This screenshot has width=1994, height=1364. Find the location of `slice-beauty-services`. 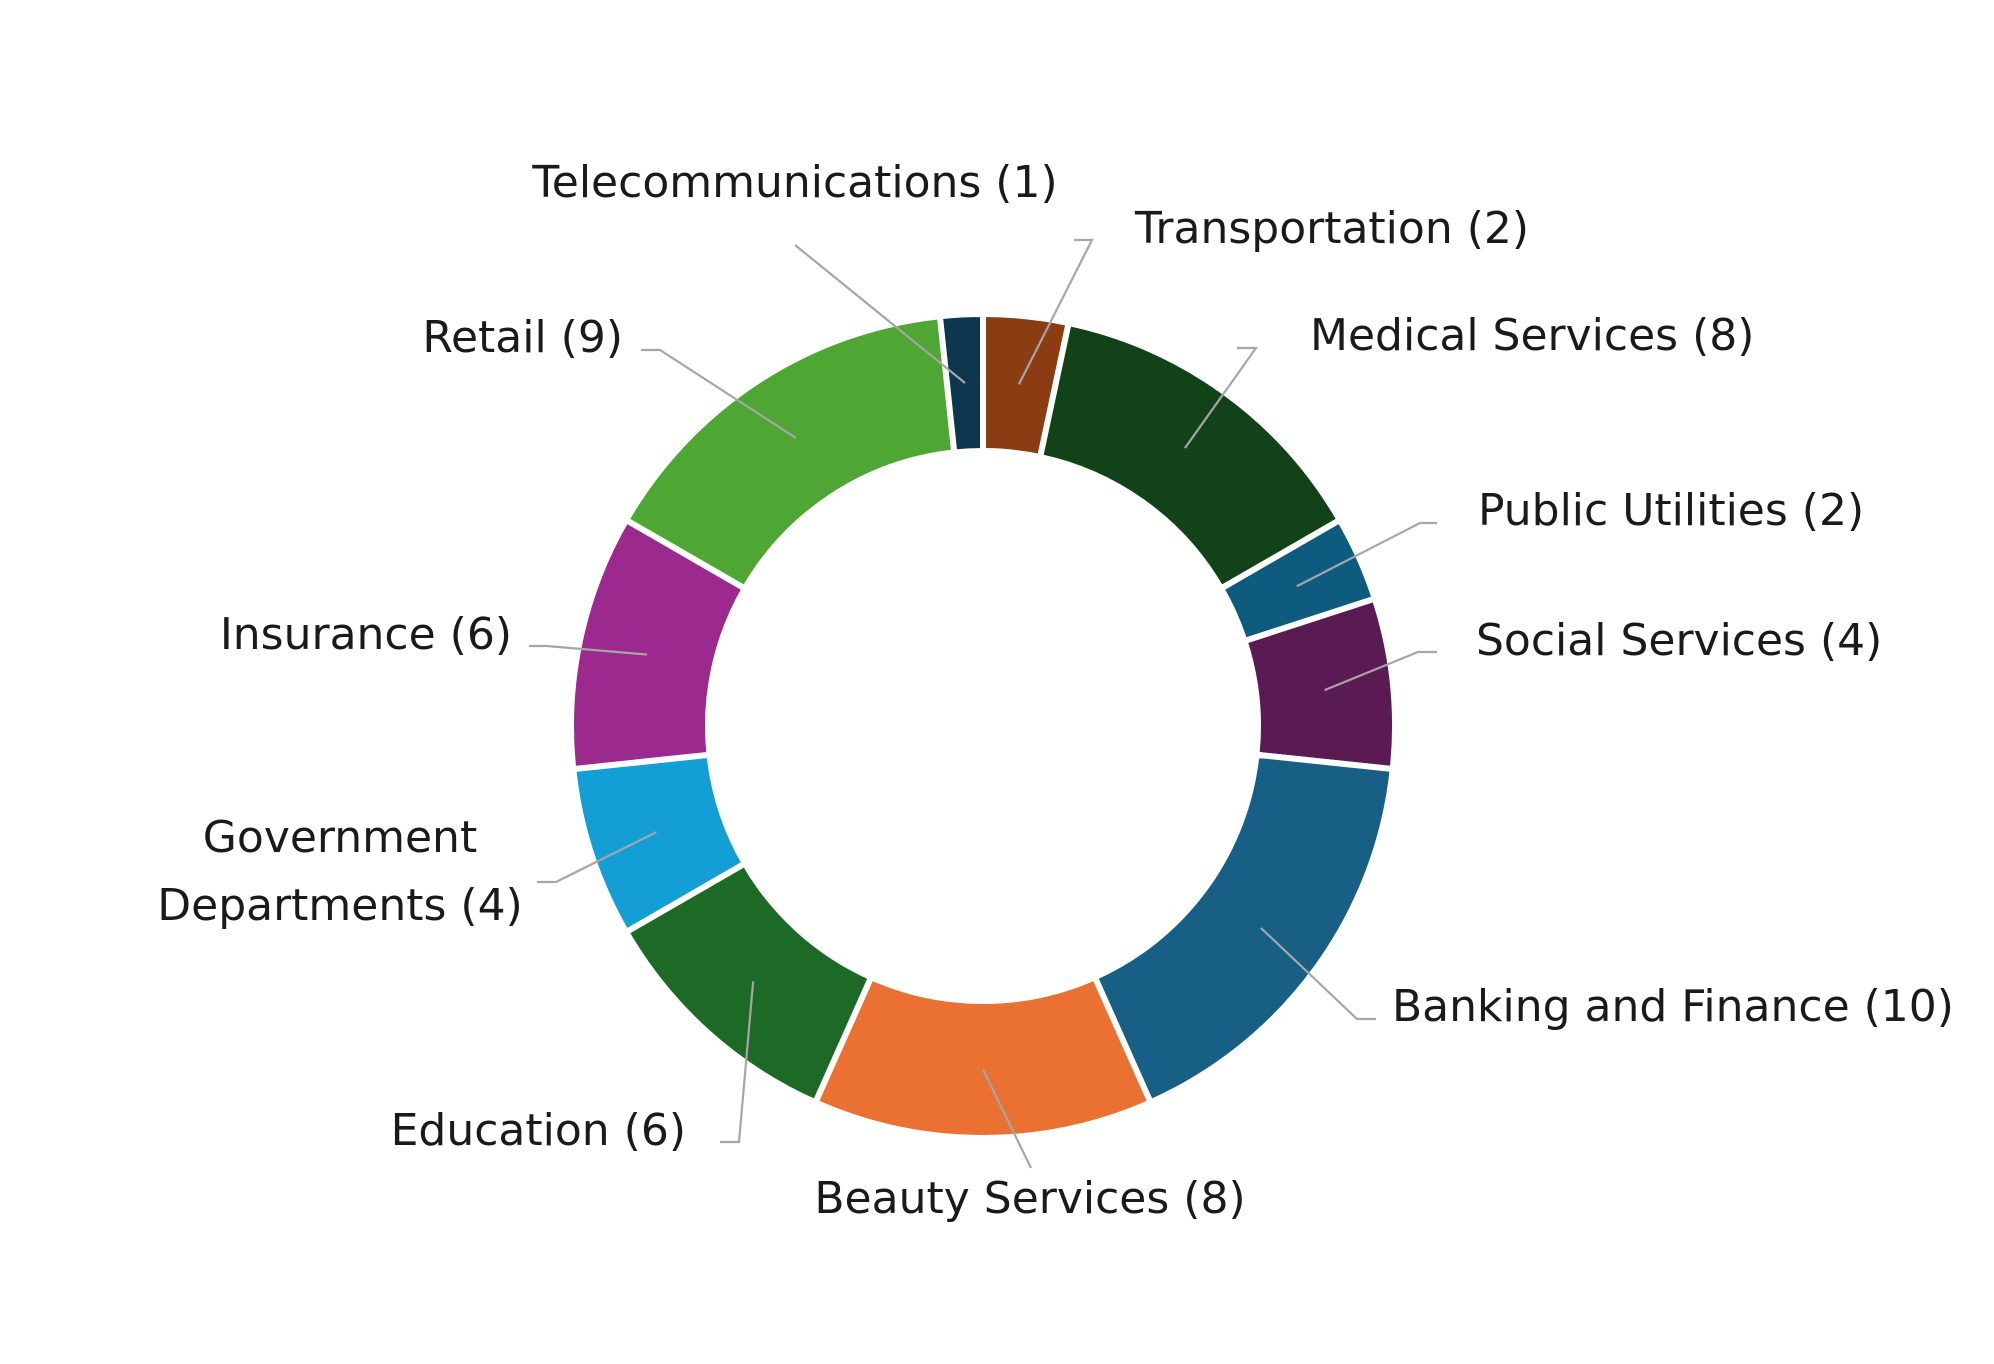

slice-beauty-services is located at coordinates (983, 1057).